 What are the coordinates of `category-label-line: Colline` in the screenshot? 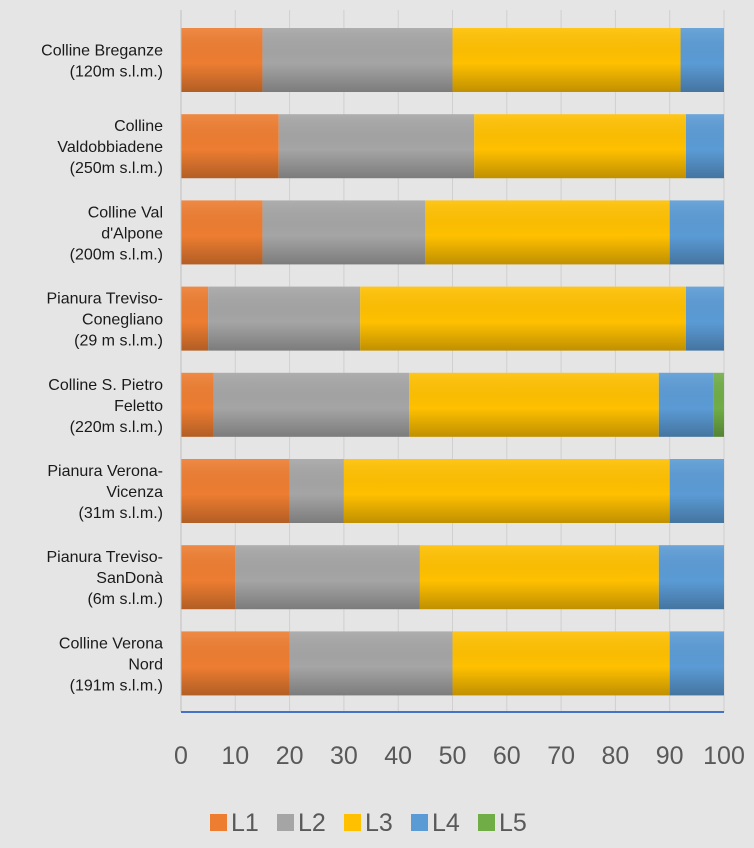 It's located at (138, 126).